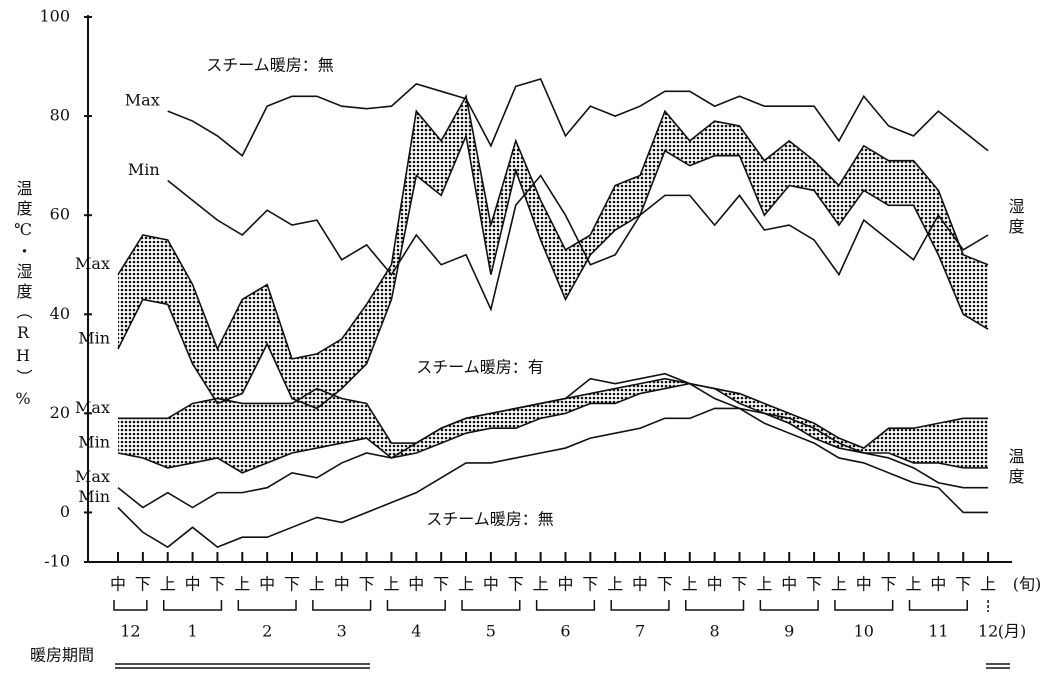  Describe the element at coordinates (416, 631) in the screenshot. I see `month-label: 4` at that location.